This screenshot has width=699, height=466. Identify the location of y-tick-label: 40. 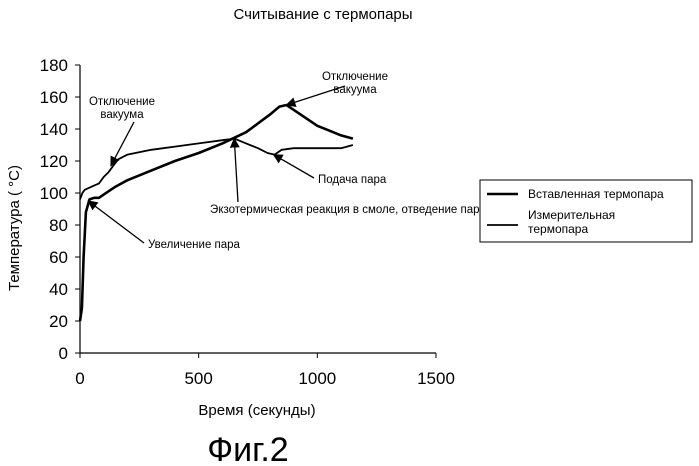
(58, 289).